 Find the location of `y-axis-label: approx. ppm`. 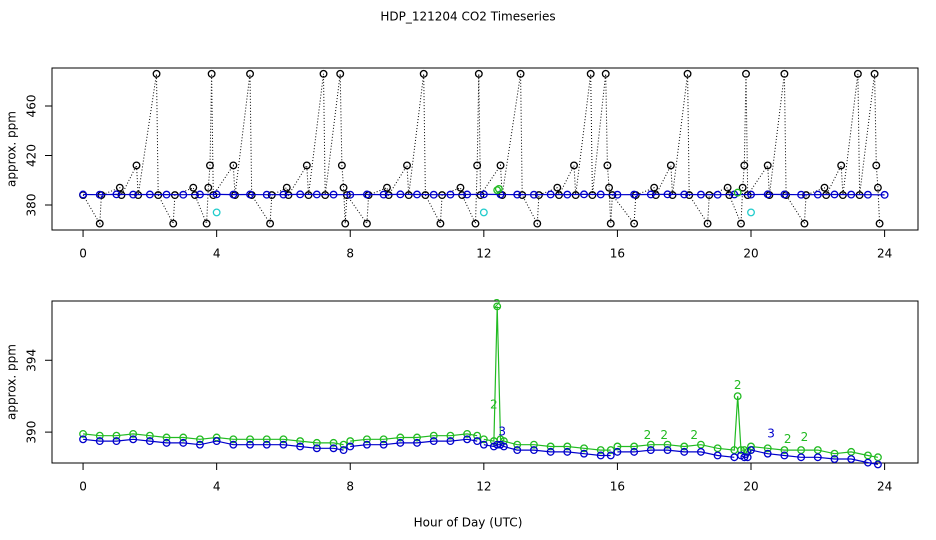

y-axis-label: approx. ppm is located at coordinates (12, 149).